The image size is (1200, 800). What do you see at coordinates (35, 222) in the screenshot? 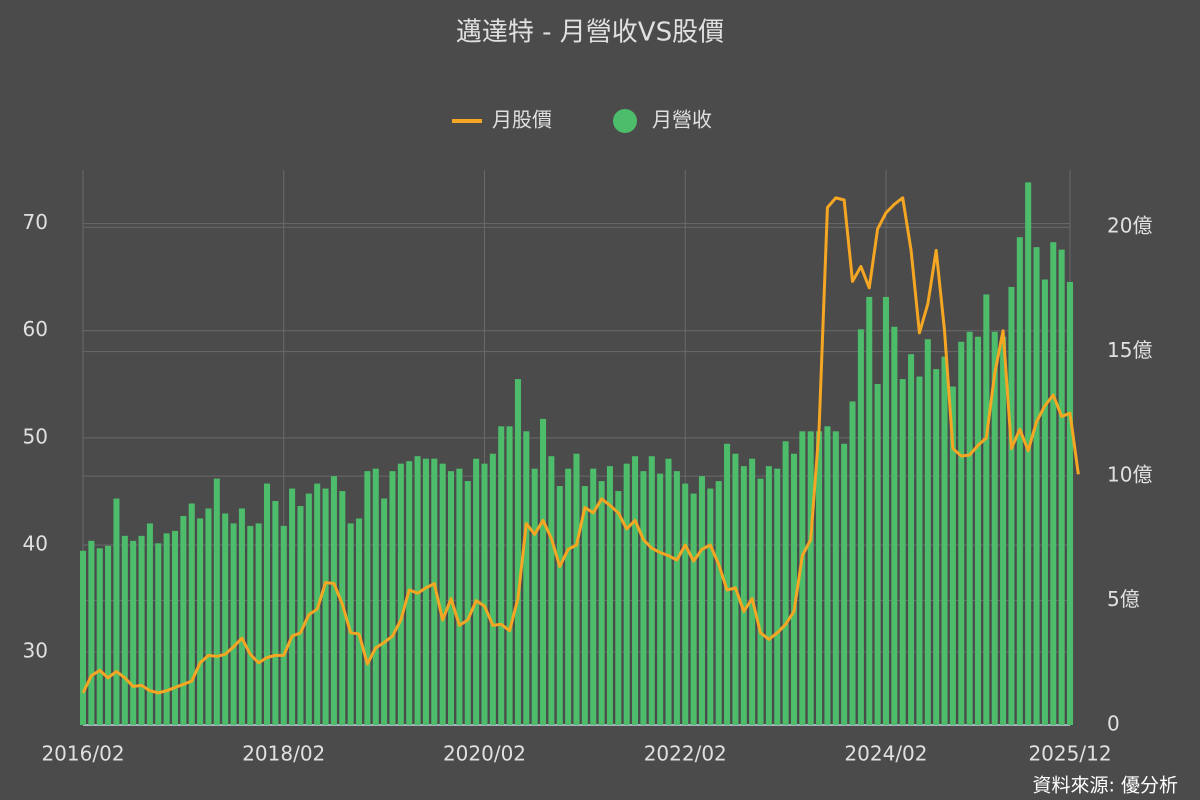
I see `y-tick-label: 70` at bounding box center [35, 222].